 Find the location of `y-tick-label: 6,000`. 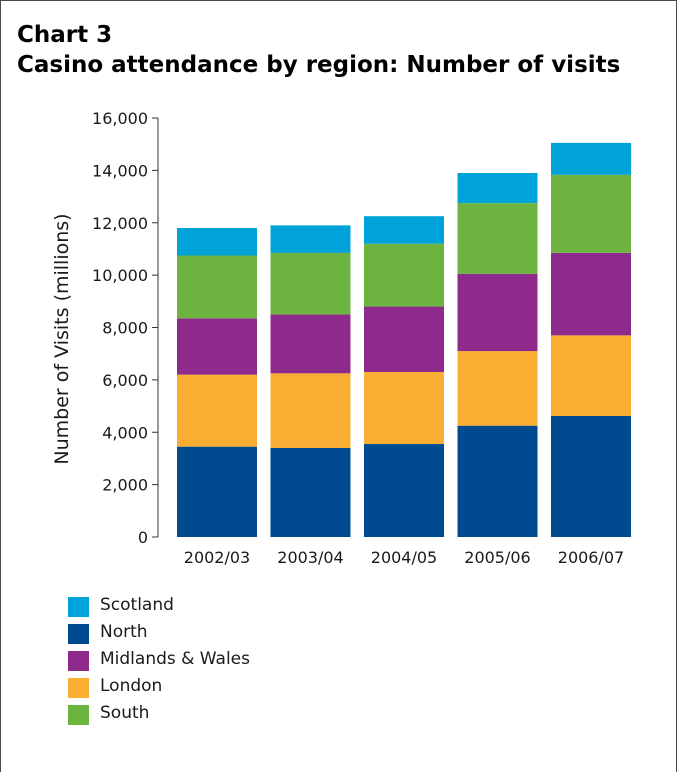

y-tick-label: 6,000 is located at coordinates (125, 380).